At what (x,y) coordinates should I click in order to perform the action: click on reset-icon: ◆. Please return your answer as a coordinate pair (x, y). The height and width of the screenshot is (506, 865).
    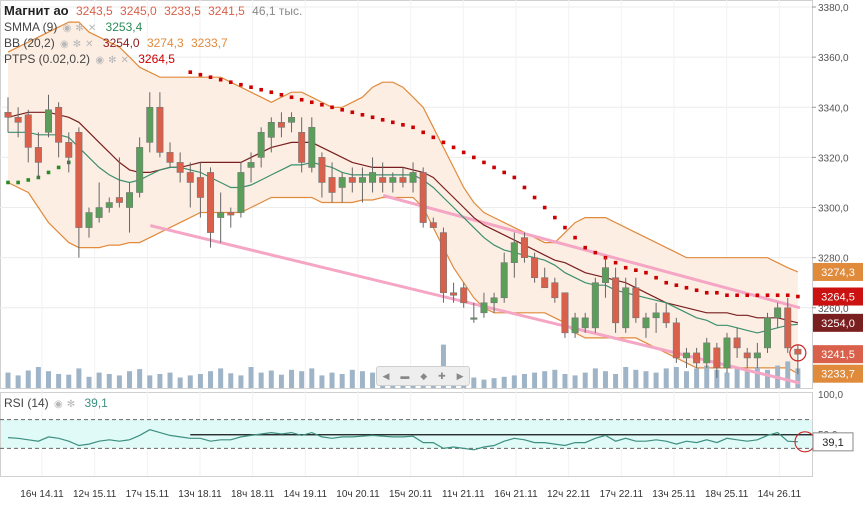
    Looking at the image, I should click on (424, 375).